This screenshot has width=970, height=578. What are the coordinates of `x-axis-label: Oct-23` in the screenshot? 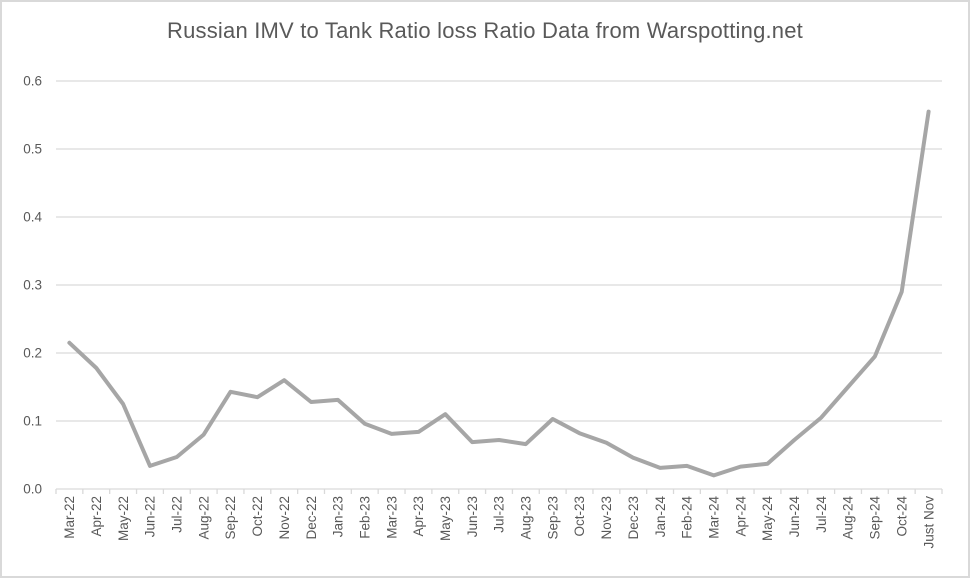 It's located at (579, 516).